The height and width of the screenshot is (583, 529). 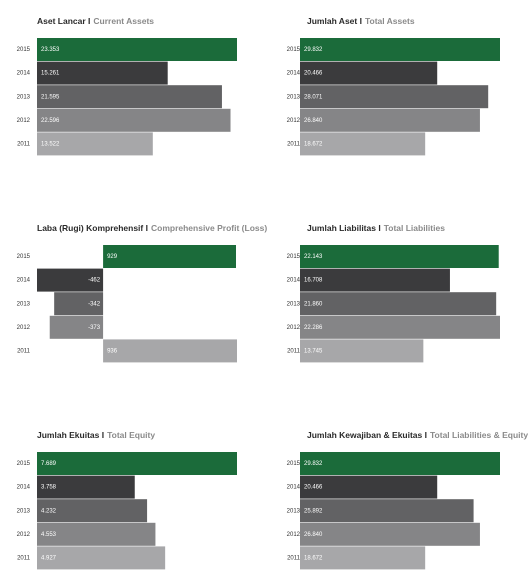 What do you see at coordinates (92, 228) in the screenshot?
I see `title-id: Laba (Rugi) Komprehensif I` at bounding box center [92, 228].